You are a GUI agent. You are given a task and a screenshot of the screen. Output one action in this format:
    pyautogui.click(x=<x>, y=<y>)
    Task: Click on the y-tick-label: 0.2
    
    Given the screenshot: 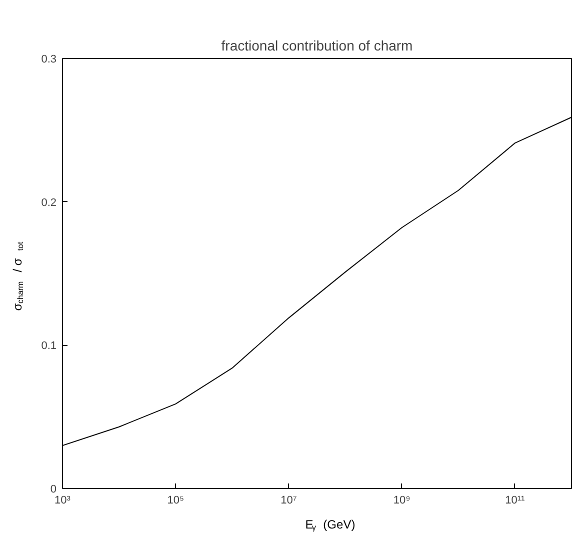 What is the action you would take?
    pyautogui.click(x=49, y=202)
    